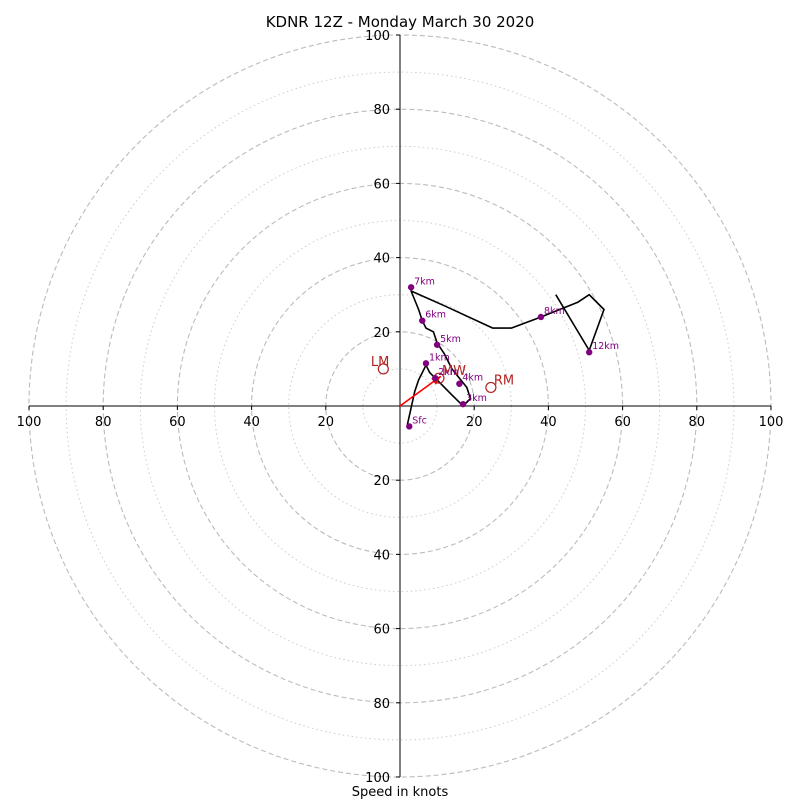 Image resolution: width=800 pixels, height=800 pixels. What do you see at coordinates (491, 387) in the screenshot?
I see `storm-motion-rm-marker` at bounding box center [491, 387].